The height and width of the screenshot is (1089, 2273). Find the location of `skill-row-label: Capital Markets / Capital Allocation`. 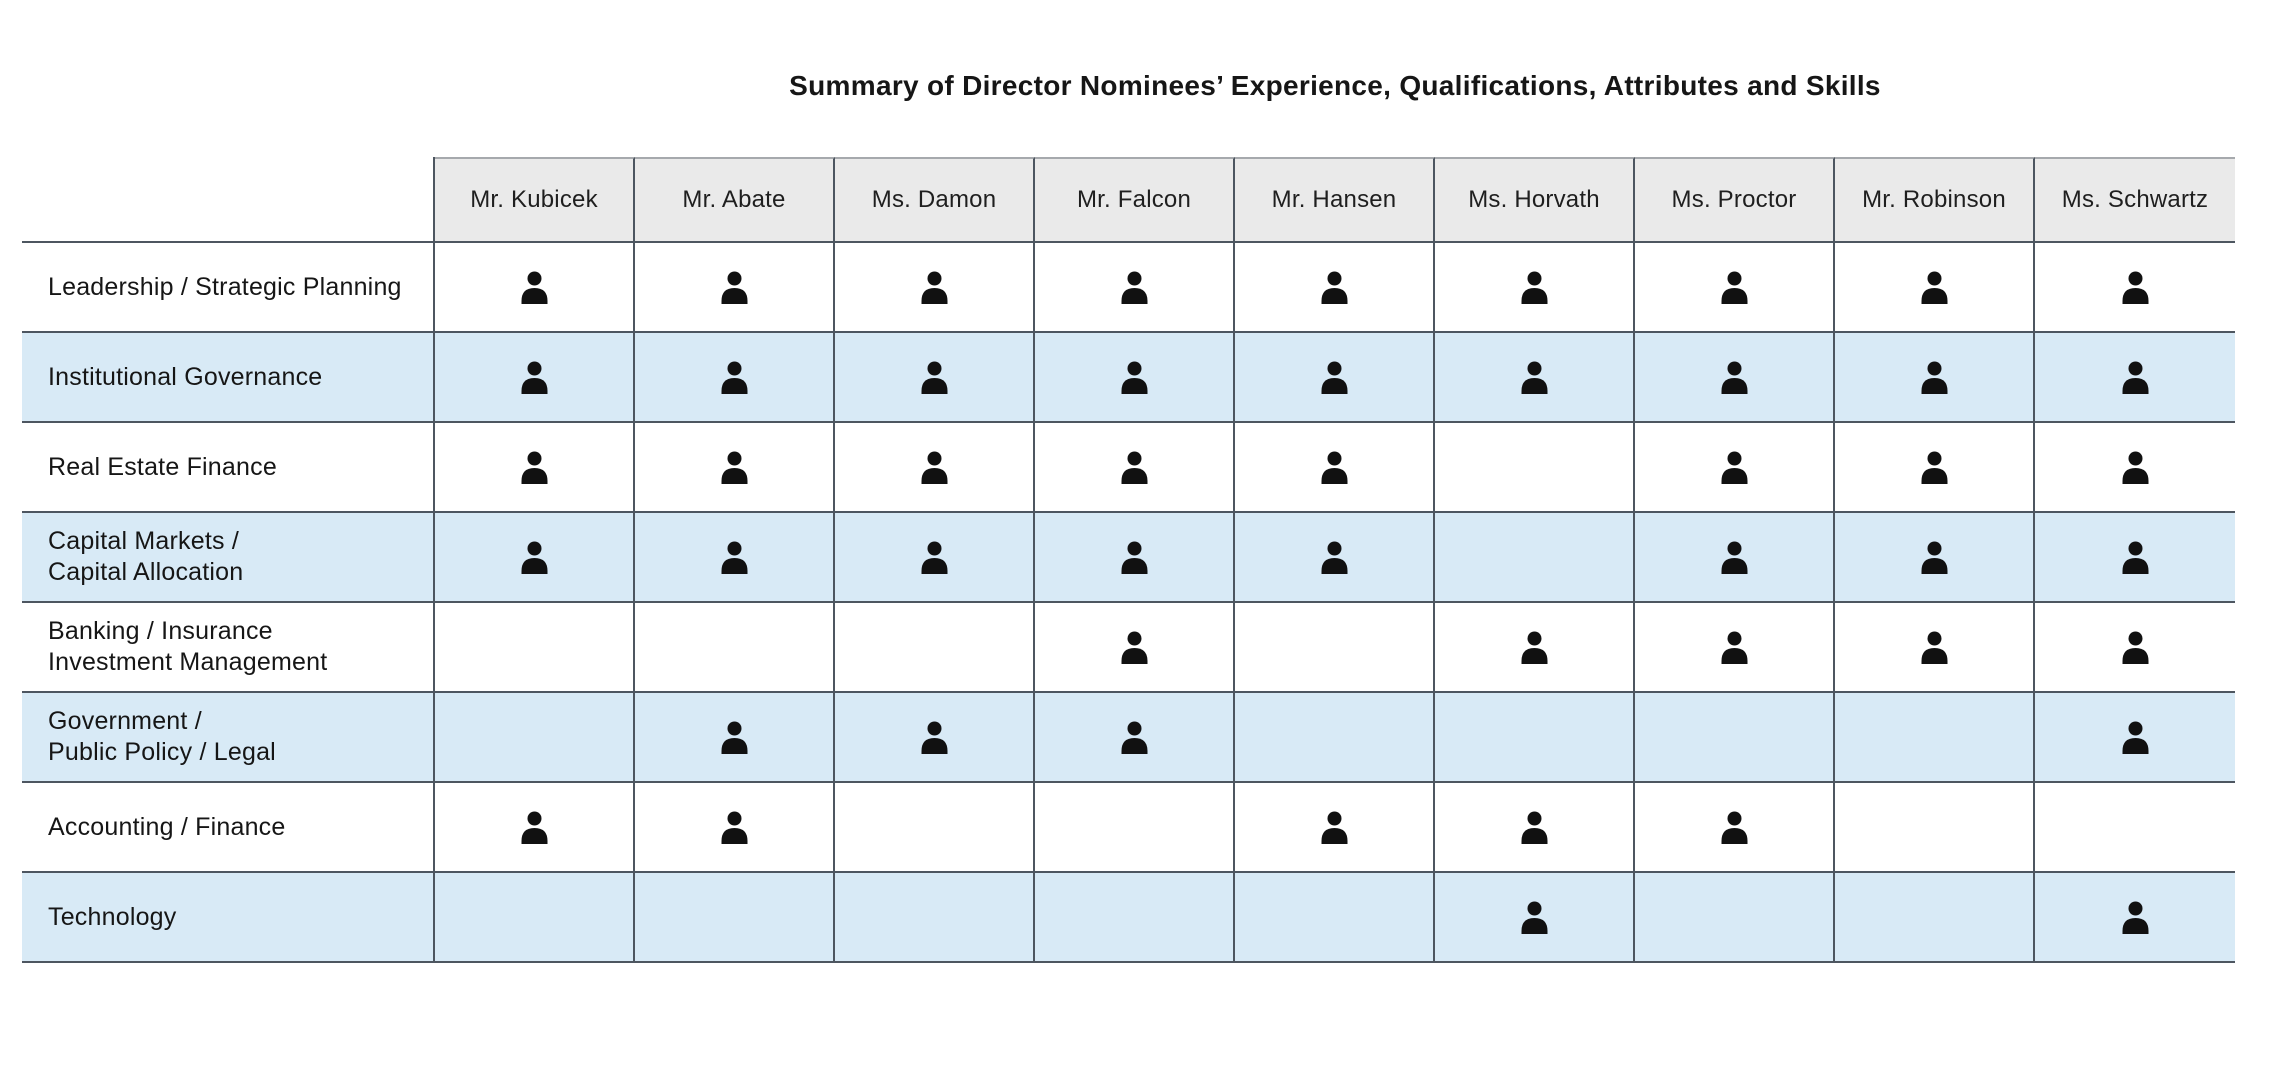

skill-row-label: Capital Markets / Capital Allocation is located at coordinates (228, 558).